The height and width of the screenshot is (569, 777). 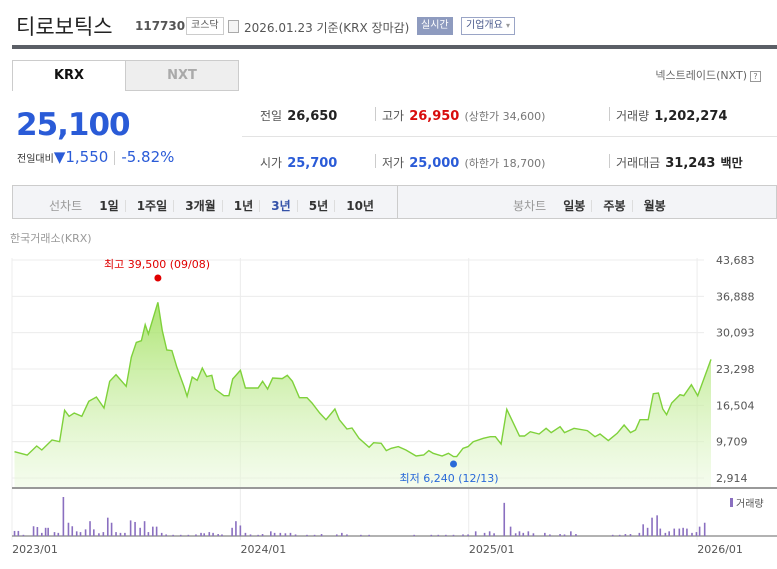 I want to click on min-label: 최저 6,240 (12/13), so click(x=448, y=478).